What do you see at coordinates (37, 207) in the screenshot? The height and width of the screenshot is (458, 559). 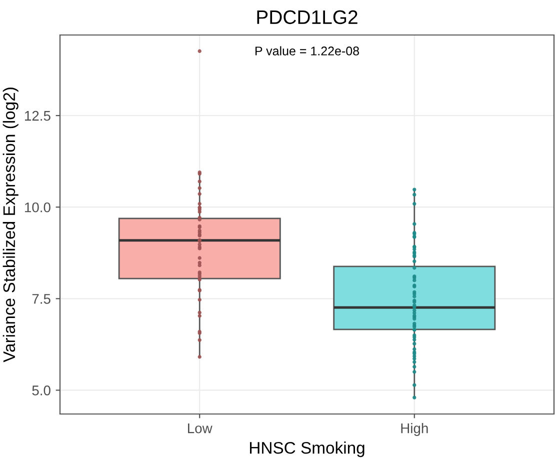 I see `y-tick-label: 10.0` at bounding box center [37, 207].